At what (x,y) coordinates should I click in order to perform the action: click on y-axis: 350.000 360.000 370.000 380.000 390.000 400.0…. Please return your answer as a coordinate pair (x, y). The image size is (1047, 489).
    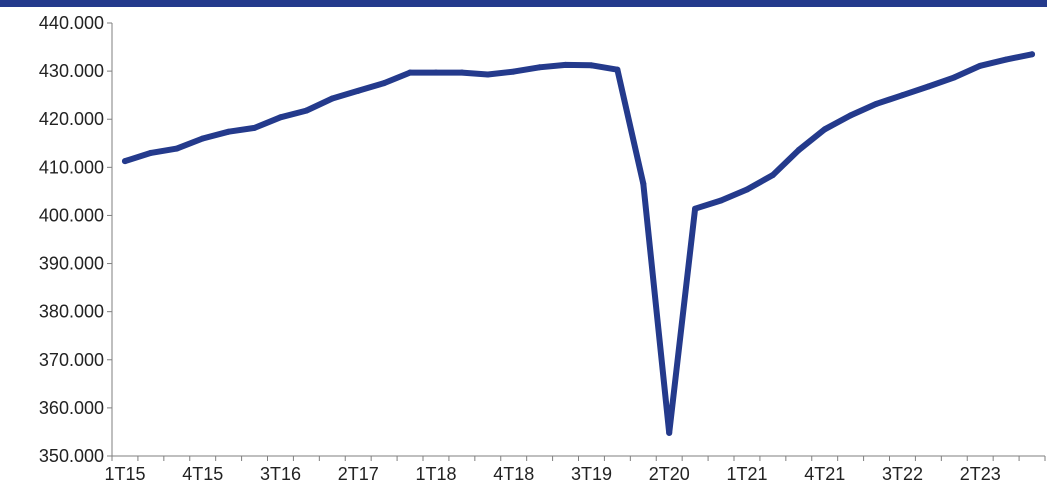
    Looking at the image, I should click on (76, 239).